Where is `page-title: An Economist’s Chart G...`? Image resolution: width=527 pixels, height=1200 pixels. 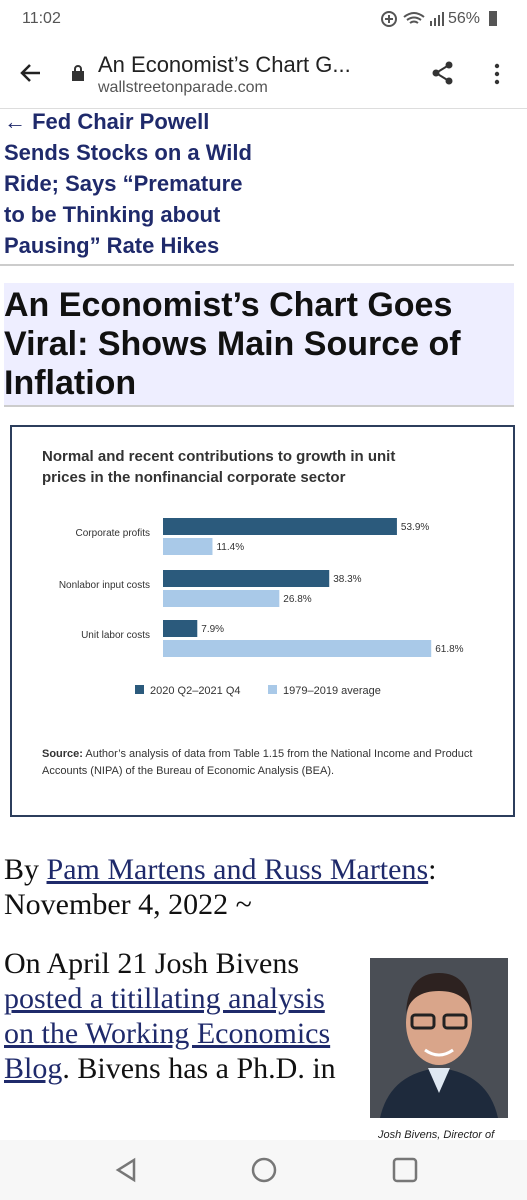 page-title: An Economist’s Chart G... is located at coordinates (224, 64).